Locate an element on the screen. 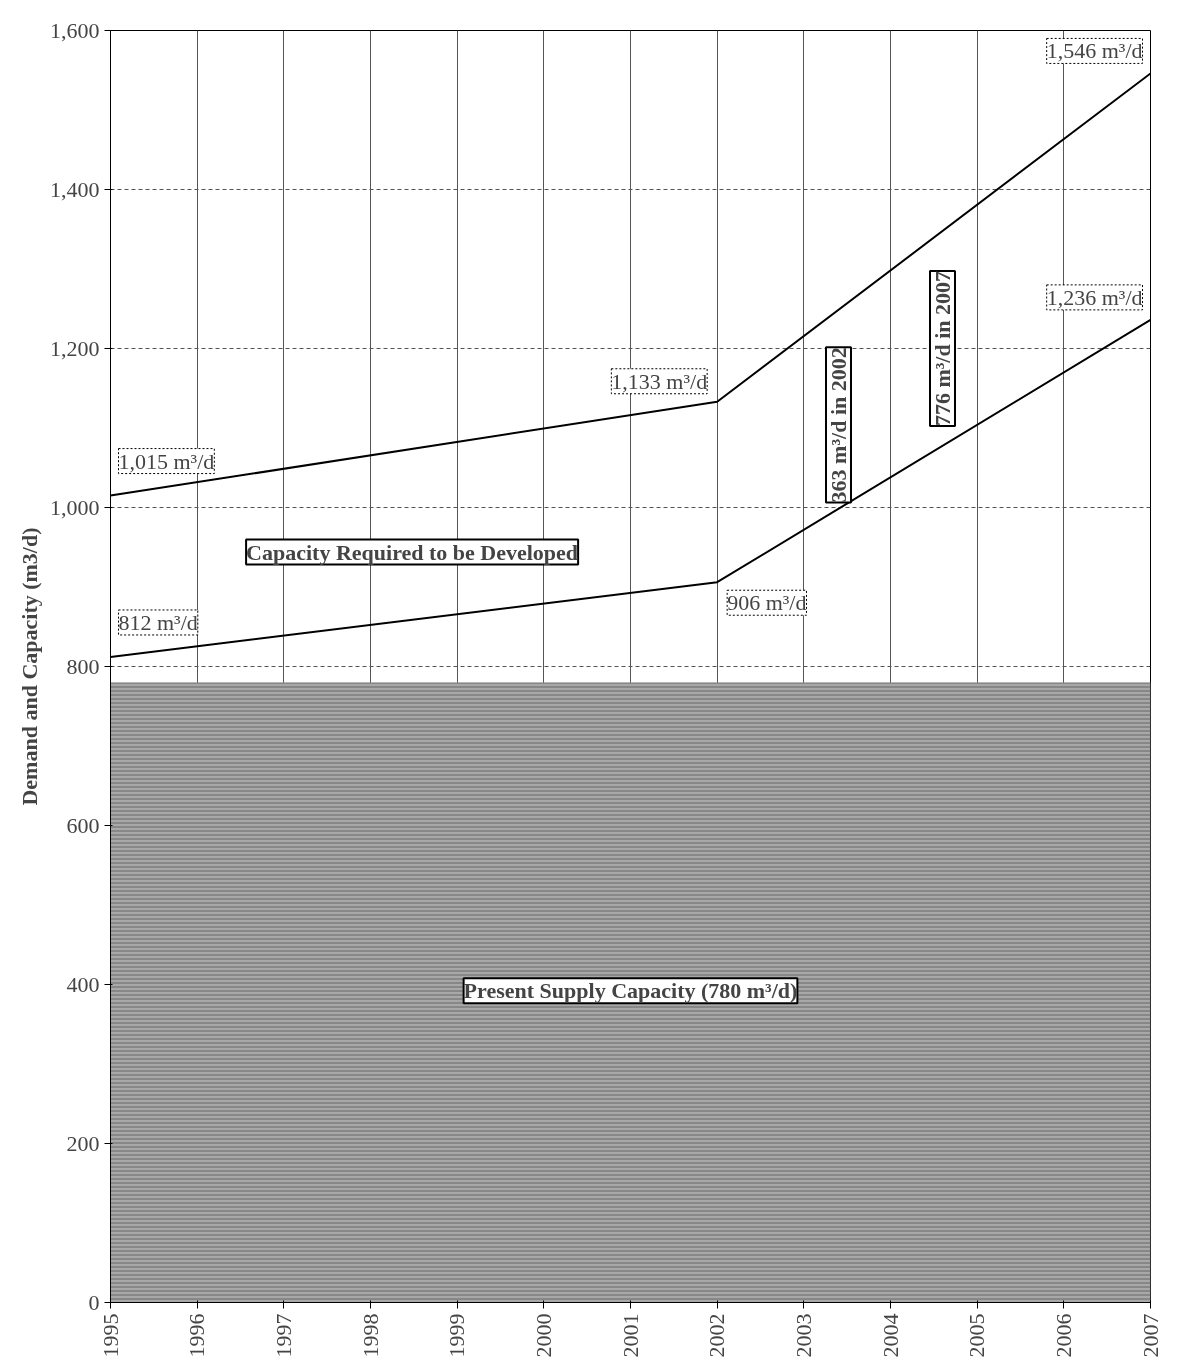  annotation: 776 m³/d in 2007 is located at coordinates (942, 348).